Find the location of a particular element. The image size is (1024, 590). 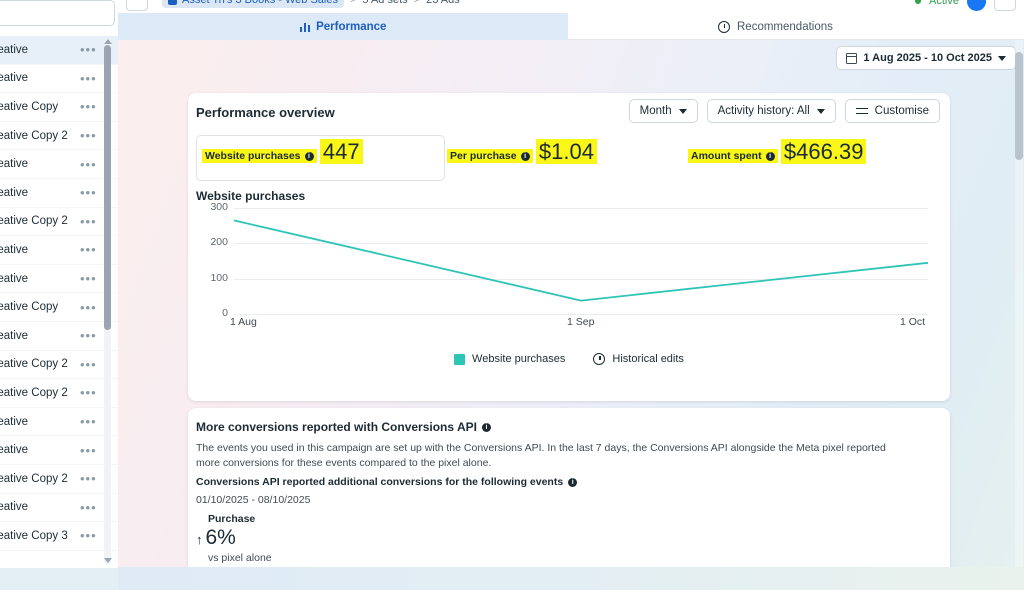

sliders-icon is located at coordinates (861, 111).